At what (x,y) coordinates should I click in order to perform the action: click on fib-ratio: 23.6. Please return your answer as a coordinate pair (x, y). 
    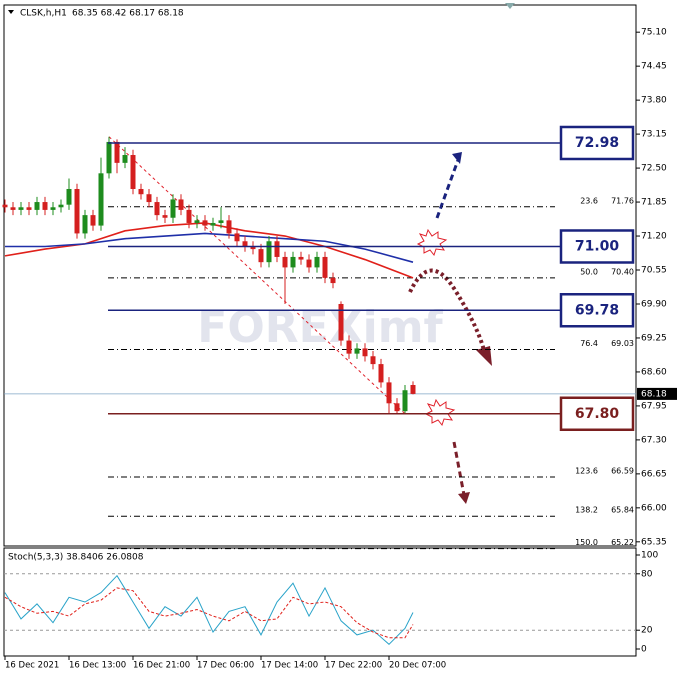
    Looking at the image, I should click on (589, 200).